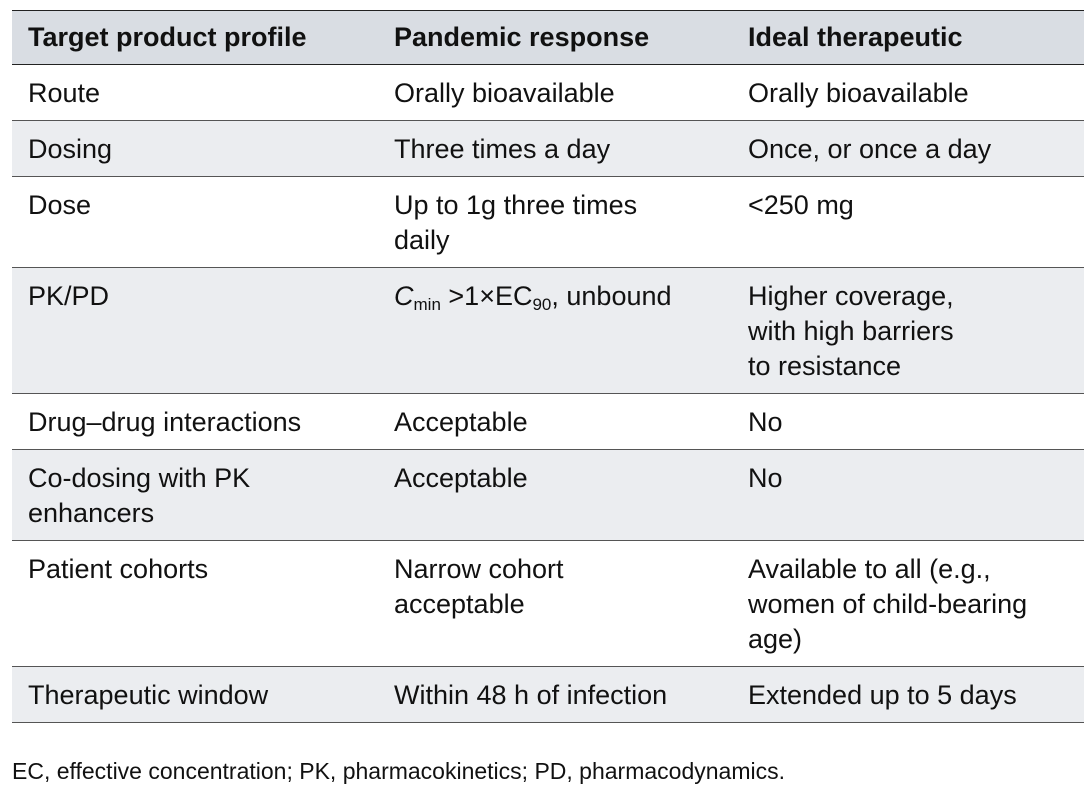 The width and height of the screenshot is (1092, 796). I want to click on cell-profile: Patient cohorts, so click(118, 569).